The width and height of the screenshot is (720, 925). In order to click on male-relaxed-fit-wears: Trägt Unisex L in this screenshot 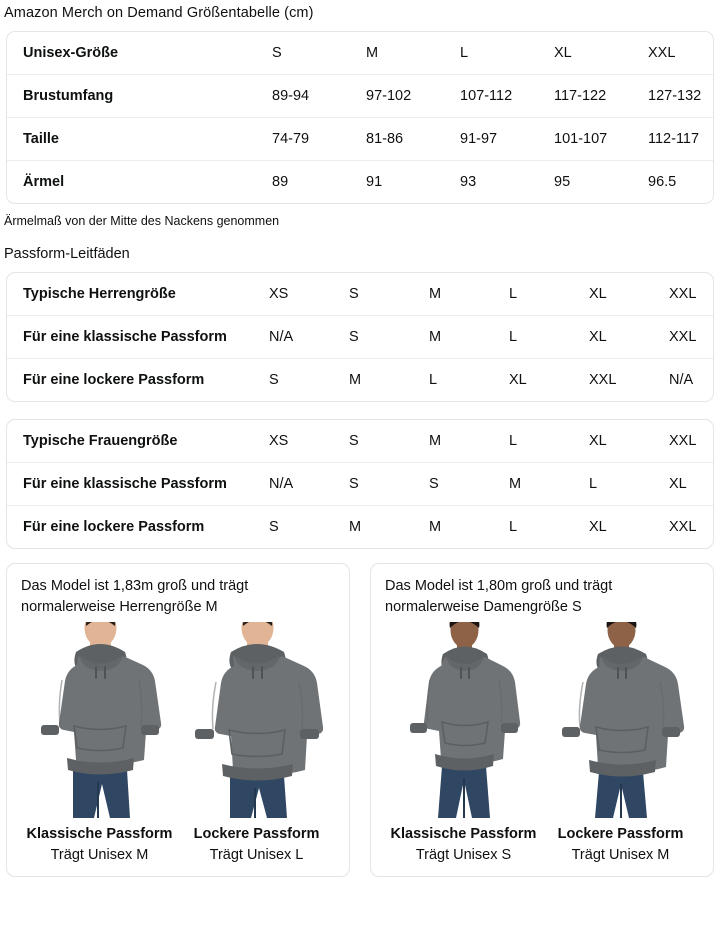, I will do `click(256, 855)`.